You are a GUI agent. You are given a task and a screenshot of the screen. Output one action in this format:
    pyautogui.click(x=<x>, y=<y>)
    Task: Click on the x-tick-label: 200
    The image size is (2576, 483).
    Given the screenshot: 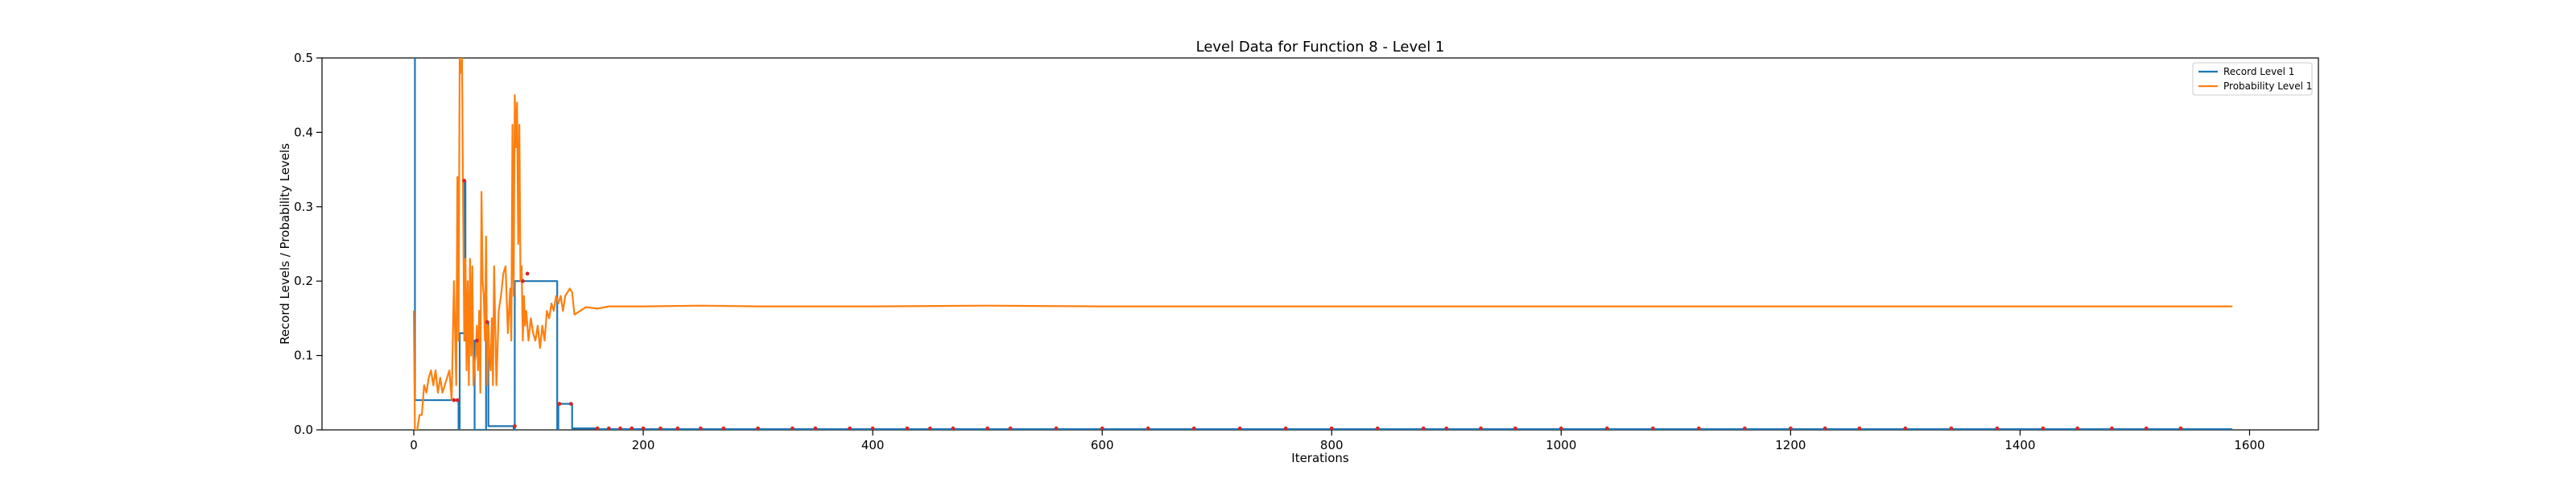 What is the action you would take?
    pyautogui.click(x=643, y=445)
    